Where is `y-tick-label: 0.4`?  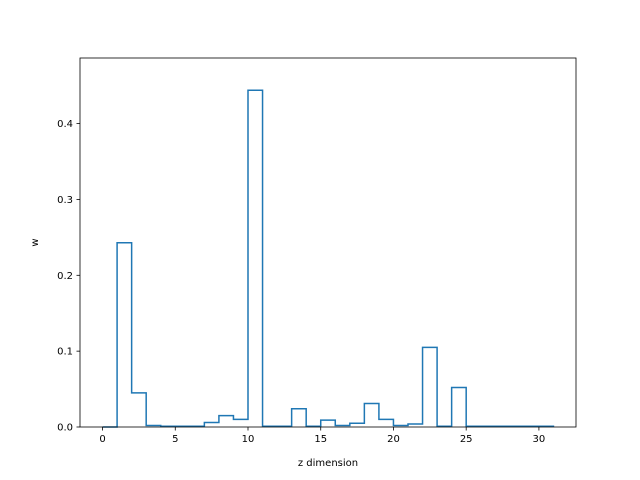 y-tick-label: 0.4 is located at coordinates (65, 124).